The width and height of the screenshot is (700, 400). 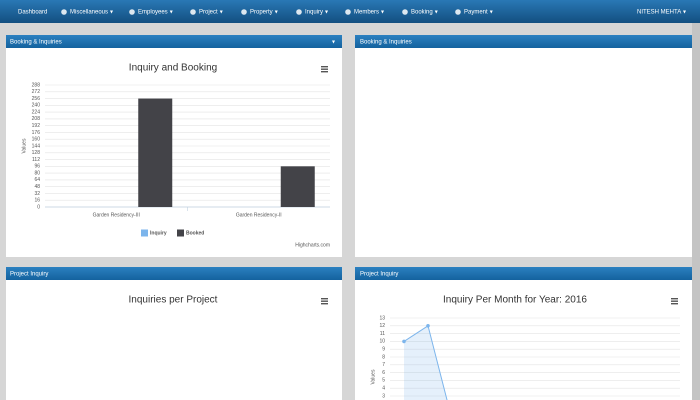 What do you see at coordinates (36, 99) in the screenshot?
I see `y-tick-label: 256` at bounding box center [36, 99].